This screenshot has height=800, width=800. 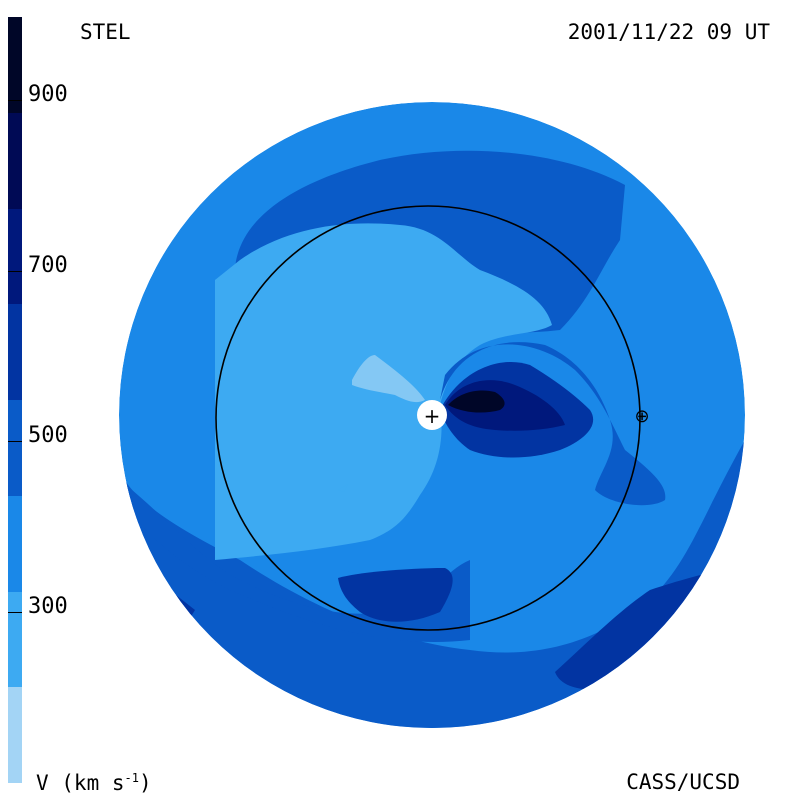 What do you see at coordinates (48, 435) in the screenshot?
I see `colorbar-tick-label: 500` at bounding box center [48, 435].